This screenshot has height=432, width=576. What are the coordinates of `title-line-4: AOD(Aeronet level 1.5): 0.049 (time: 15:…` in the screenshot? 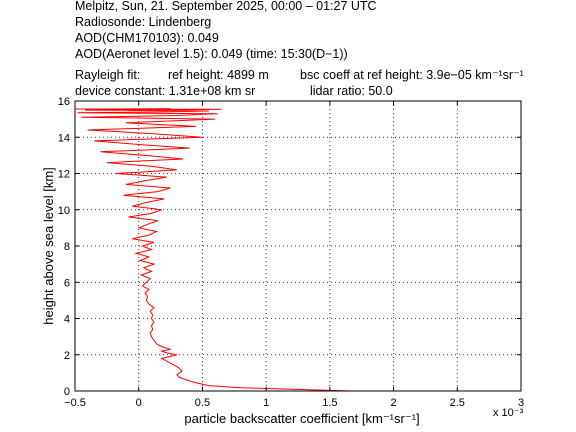 It's located at (211, 54).